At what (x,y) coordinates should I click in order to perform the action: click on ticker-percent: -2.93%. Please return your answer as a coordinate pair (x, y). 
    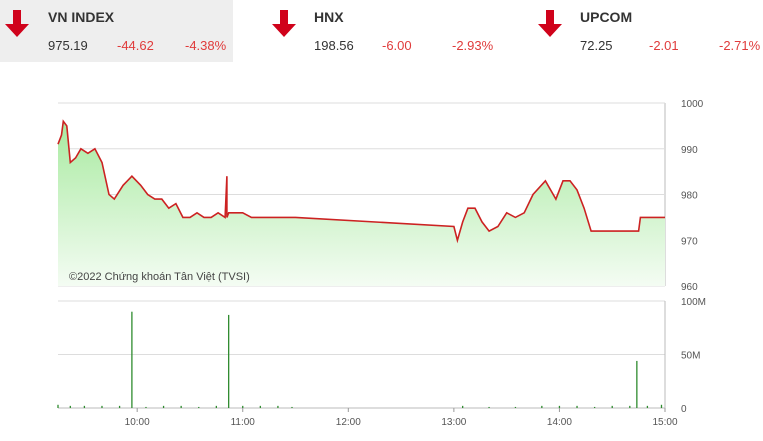
    Looking at the image, I should click on (473, 45).